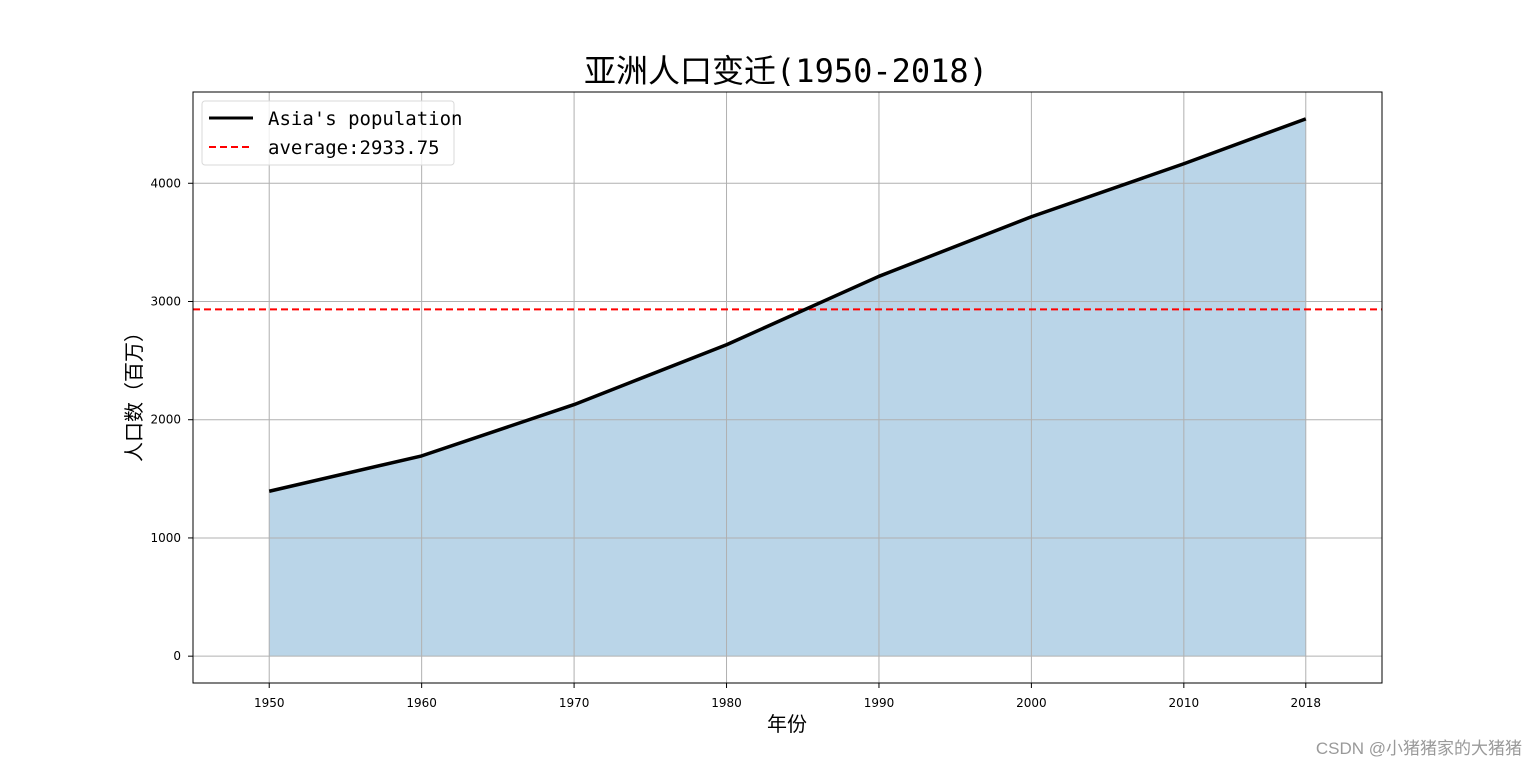 The width and height of the screenshot is (1536, 767). Describe the element at coordinates (269, 703) in the screenshot. I see `x-tick-label: 1950` at that location.